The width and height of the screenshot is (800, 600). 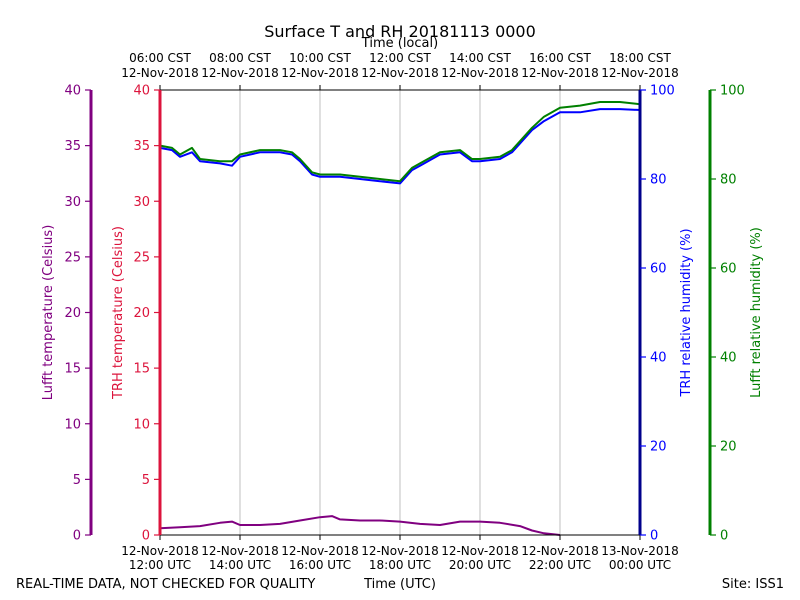 I want to click on y-tick-label-trh_rh: 80, so click(x=658, y=180).